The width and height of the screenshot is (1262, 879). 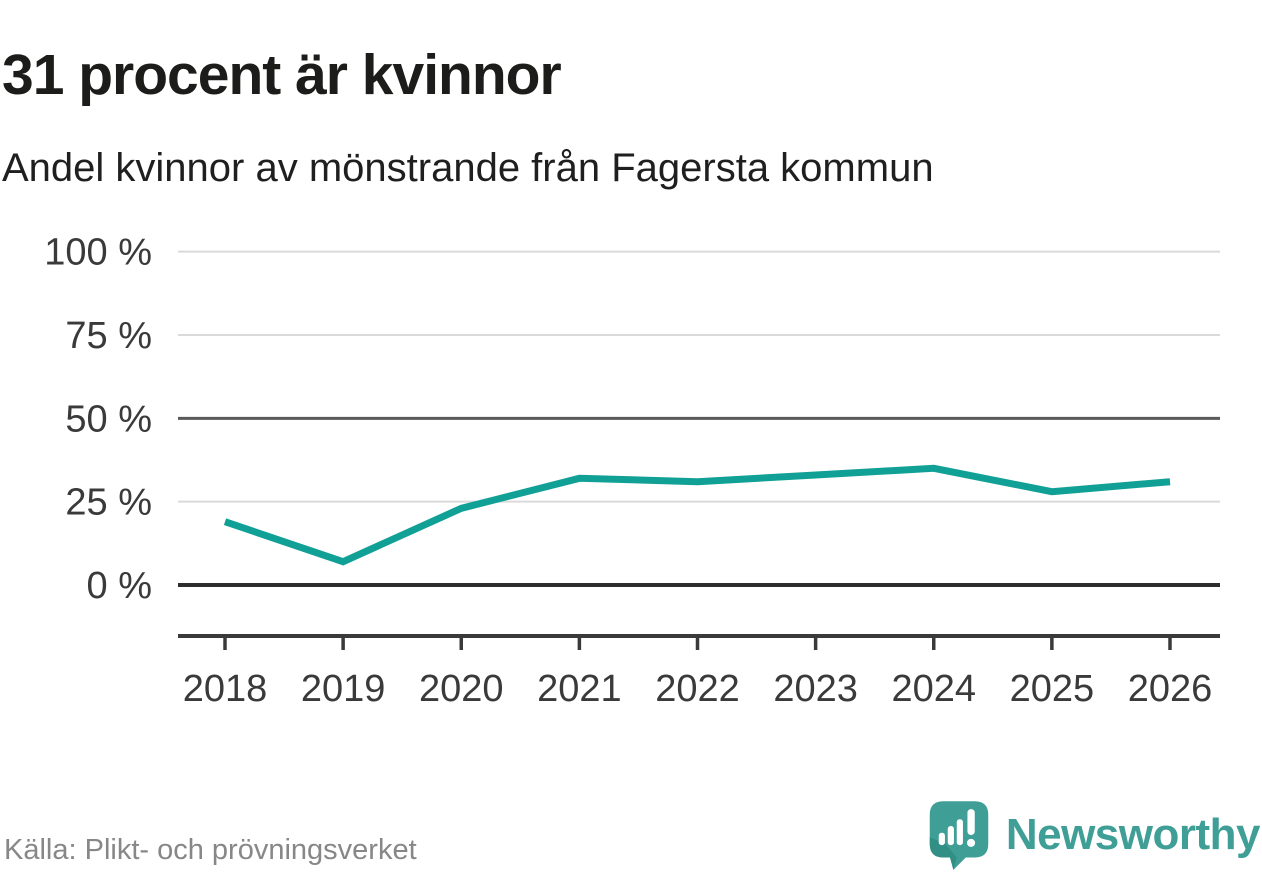 I want to click on y-tick-label: 50 %, so click(x=108, y=419).